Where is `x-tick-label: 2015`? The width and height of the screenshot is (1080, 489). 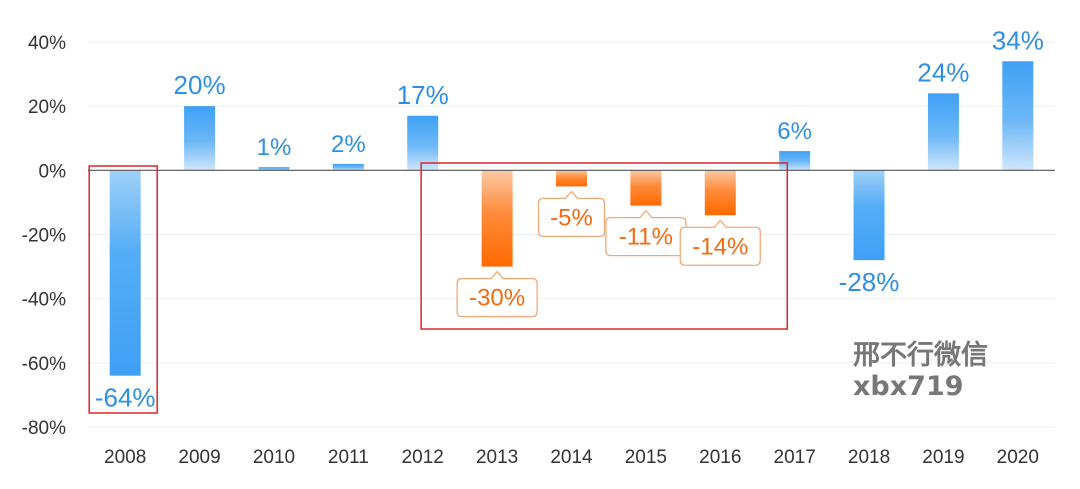
x-tick-label: 2015 is located at coordinates (646, 457).